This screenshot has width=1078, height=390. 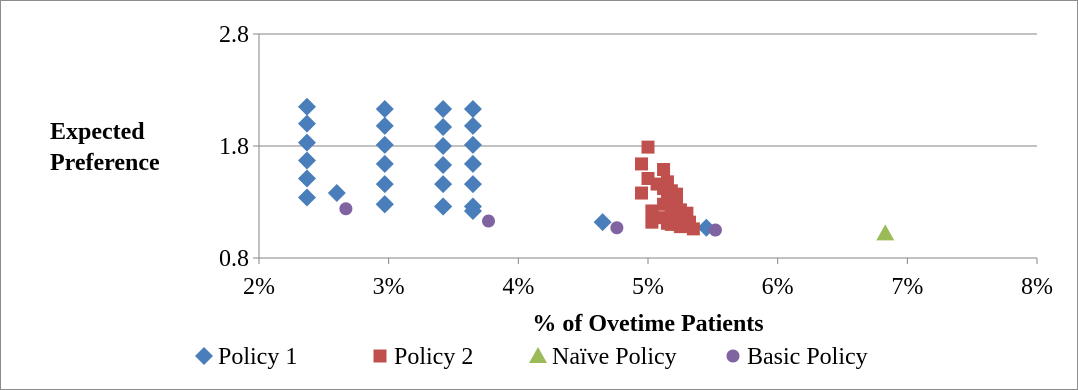 I want to click on legend-label: Policy 1, so click(x=257, y=357).